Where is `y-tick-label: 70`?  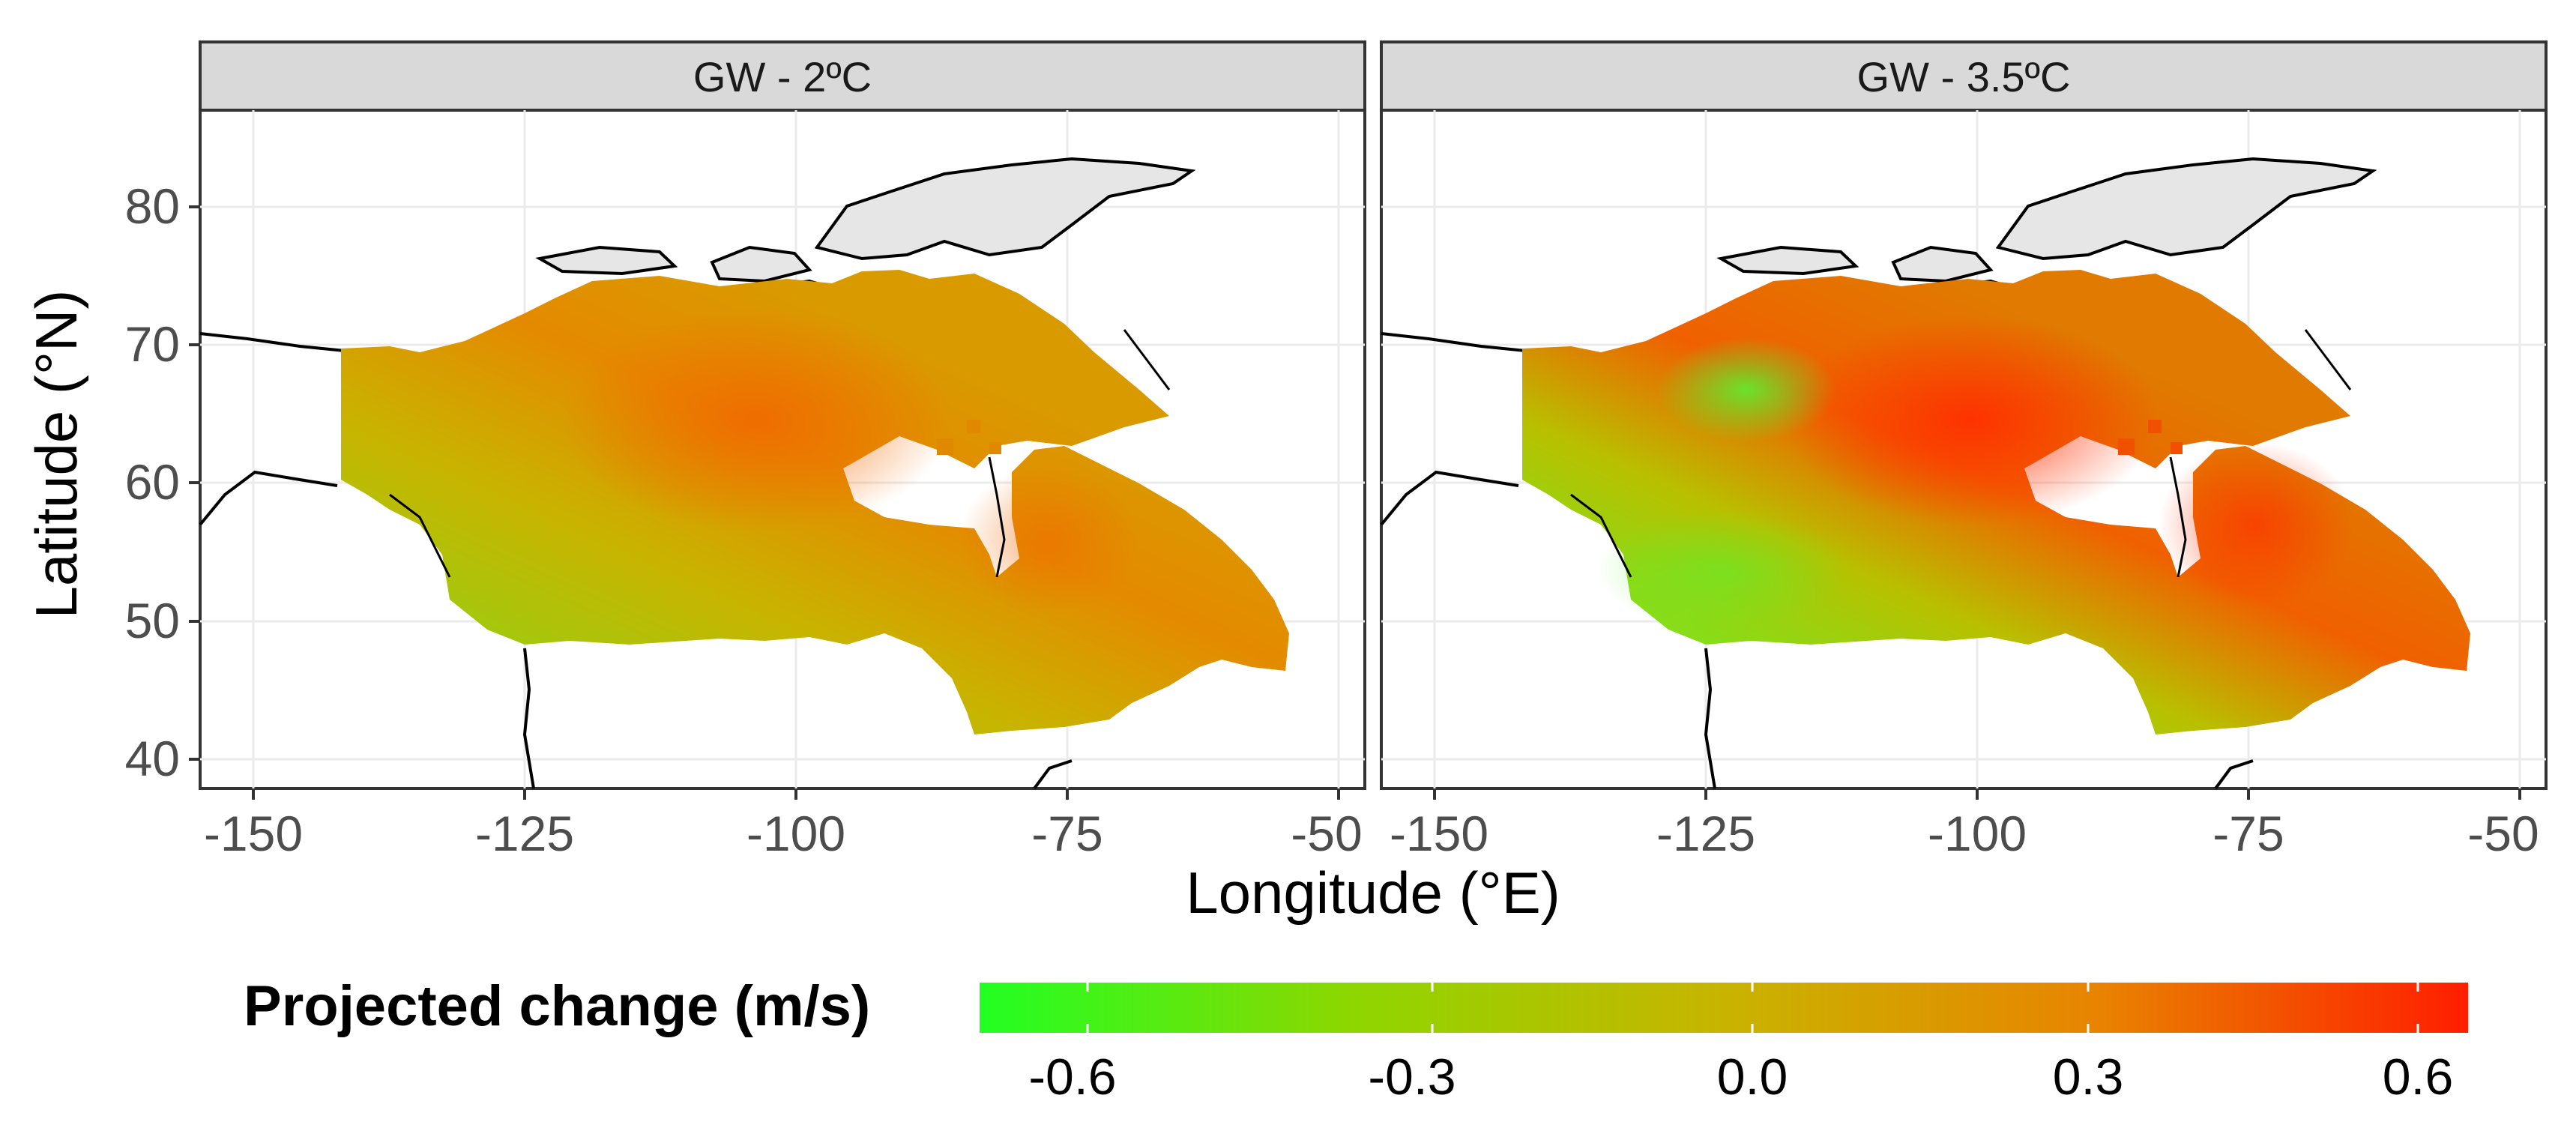 y-tick-label: 70 is located at coordinates (153, 344).